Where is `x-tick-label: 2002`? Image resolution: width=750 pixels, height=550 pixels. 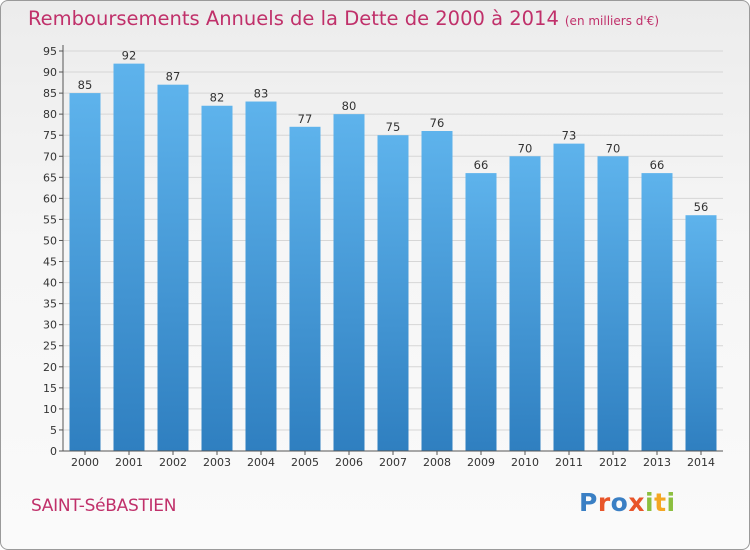
x-tick-label: 2002 is located at coordinates (173, 462).